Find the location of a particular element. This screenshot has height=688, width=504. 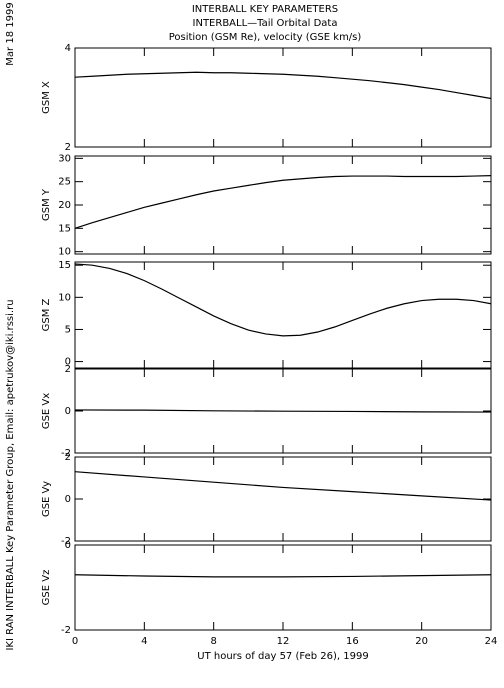

y-axis-label: GSM Z is located at coordinates (46, 314).